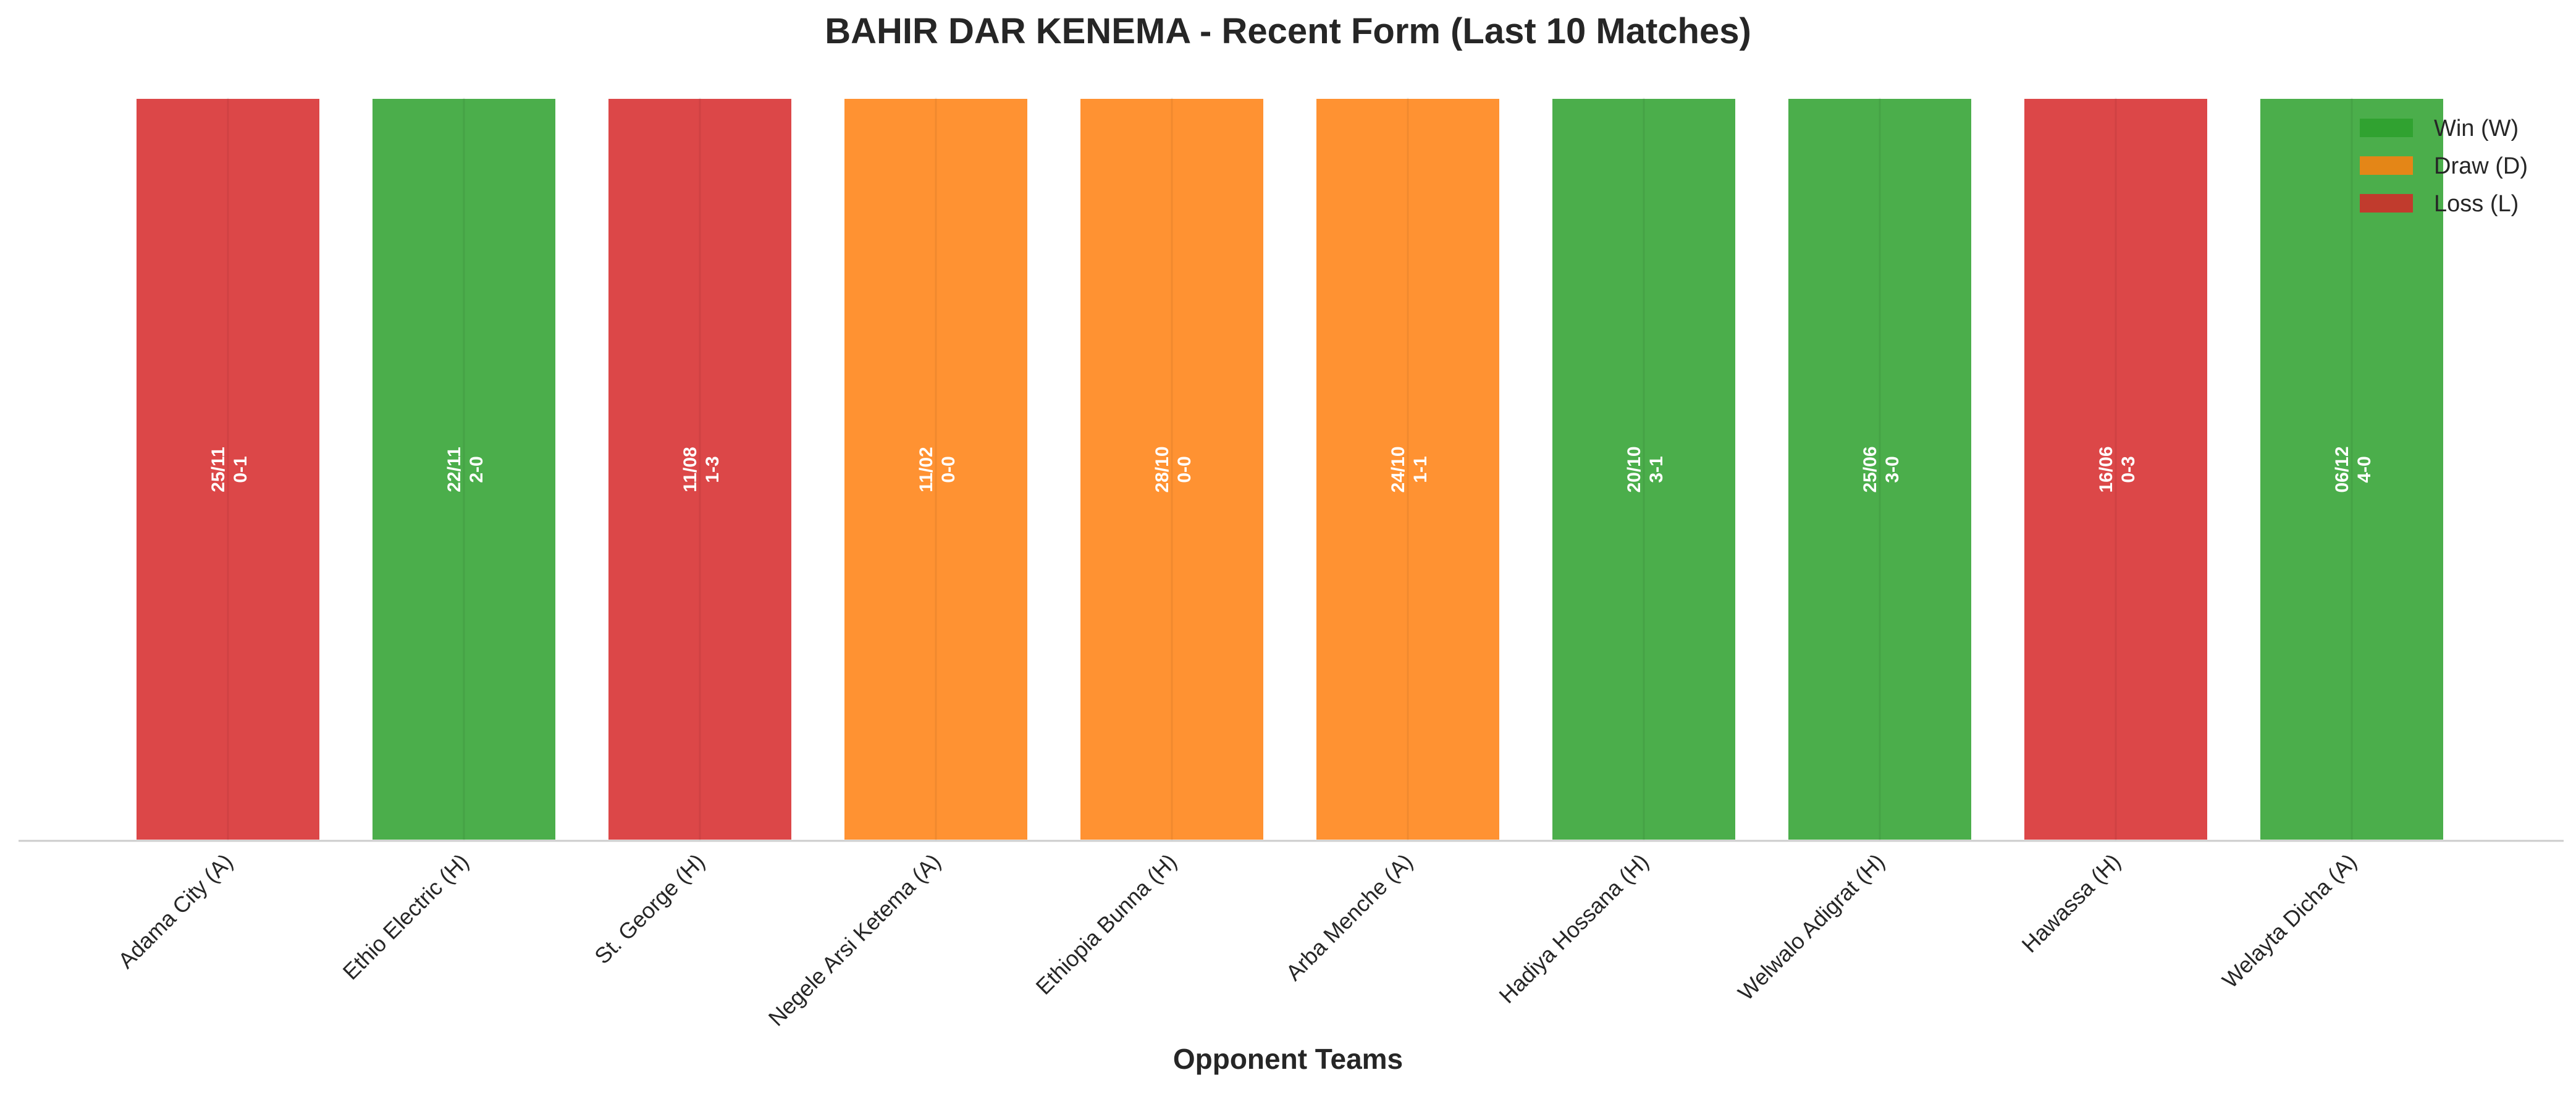  I want to click on x-tick-label: Welayta Dicha (A), so click(2289, 921).